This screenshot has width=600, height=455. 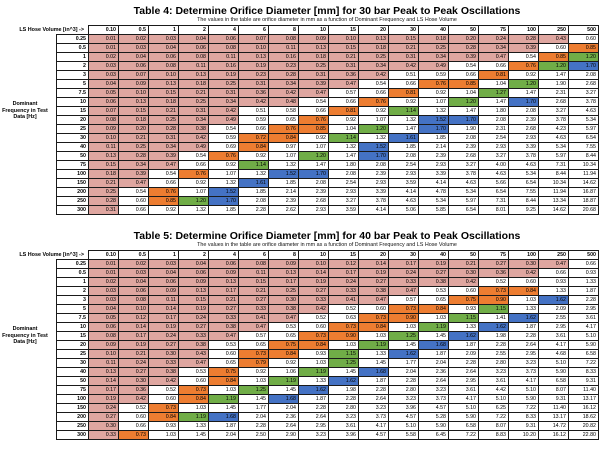 What do you see at coordinates (373, 327) in the screenshot?
I see `orifice-diameter-cell: 0.84` at bounding box center [373, 327].